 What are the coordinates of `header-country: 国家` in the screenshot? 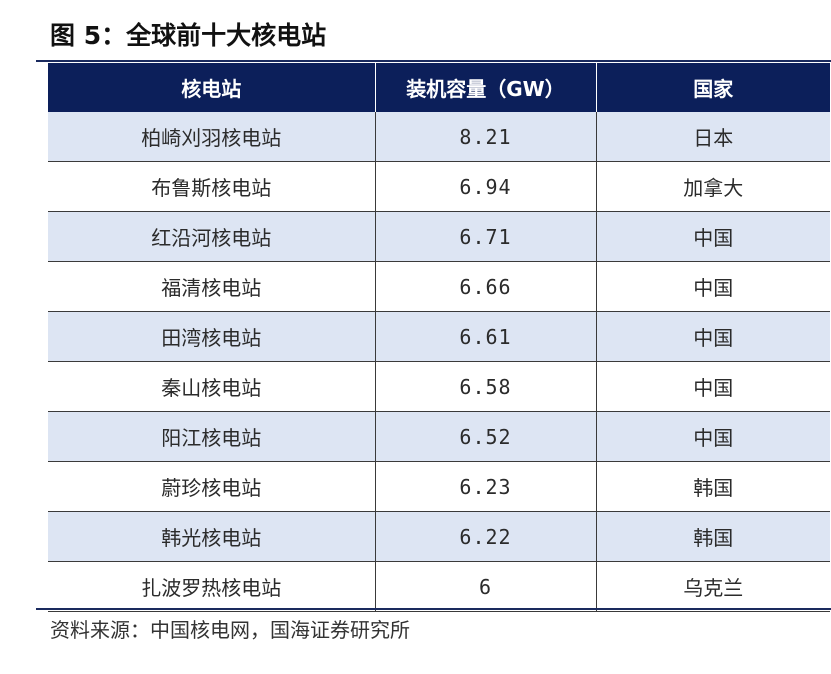 It's located at (712, 87).